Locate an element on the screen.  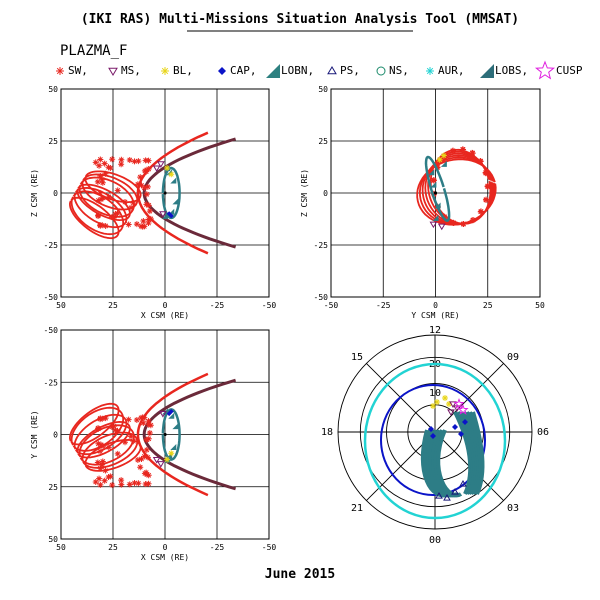
mlt-label: 12 is located at coordinates (435, 330).